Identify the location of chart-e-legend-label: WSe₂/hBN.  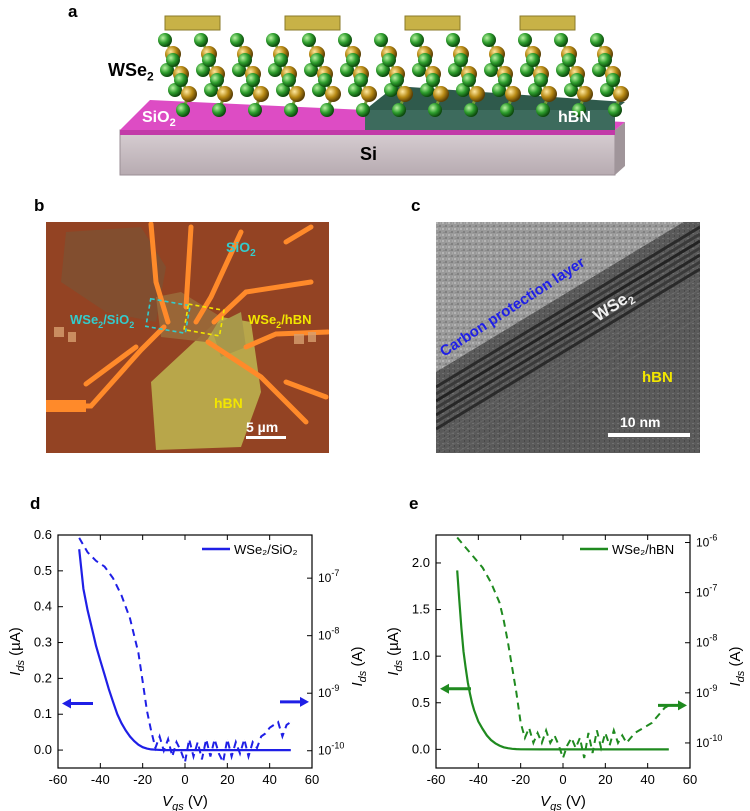
(643, 549).